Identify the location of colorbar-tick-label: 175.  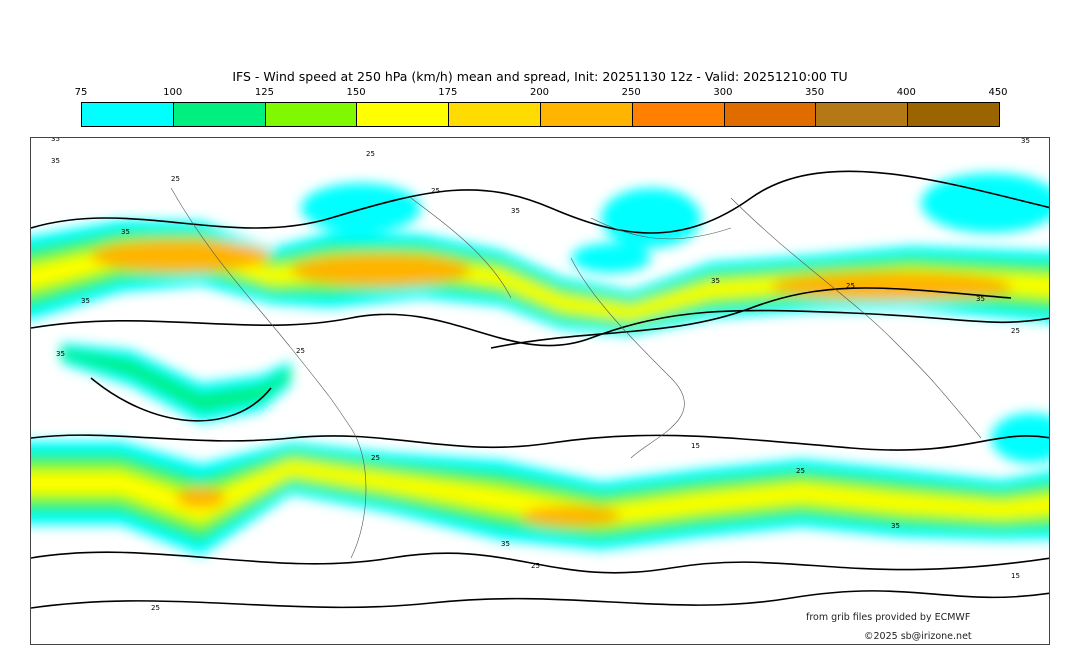
(448, 92).